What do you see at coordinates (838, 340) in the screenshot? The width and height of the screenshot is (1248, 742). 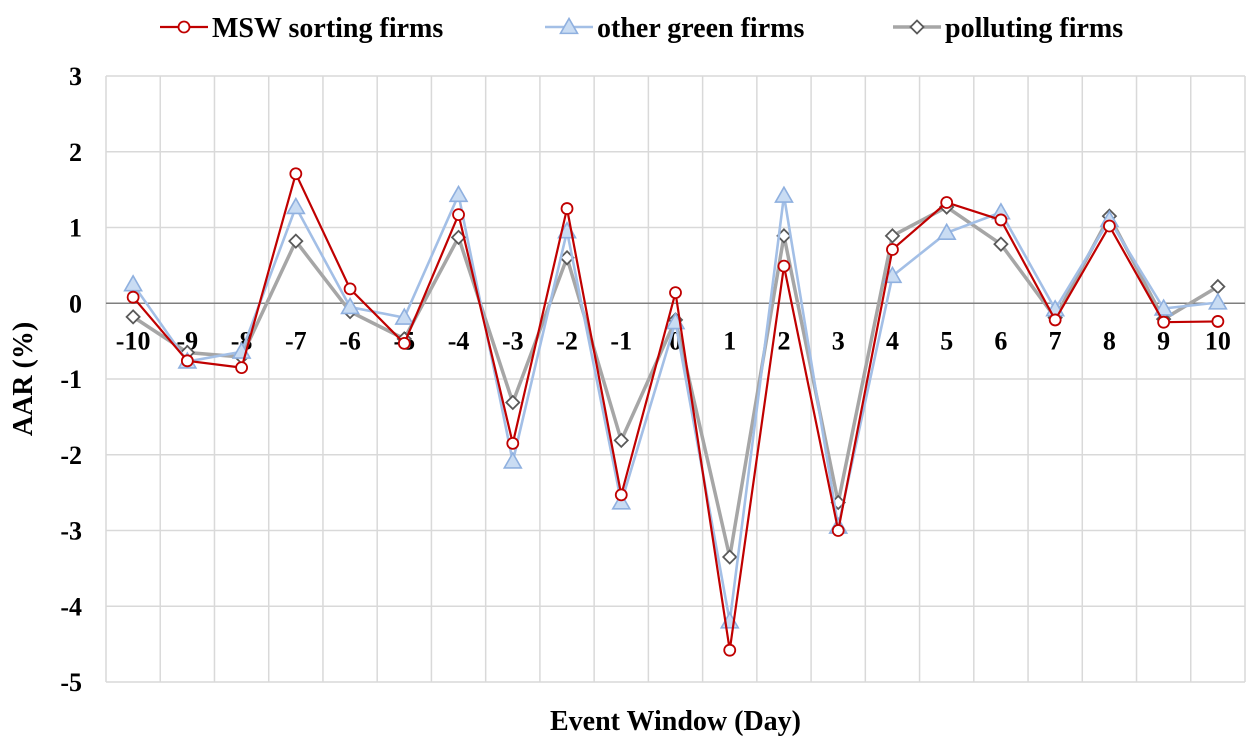 I see `x-tick-label: 3` at bounding box center [838, 340].